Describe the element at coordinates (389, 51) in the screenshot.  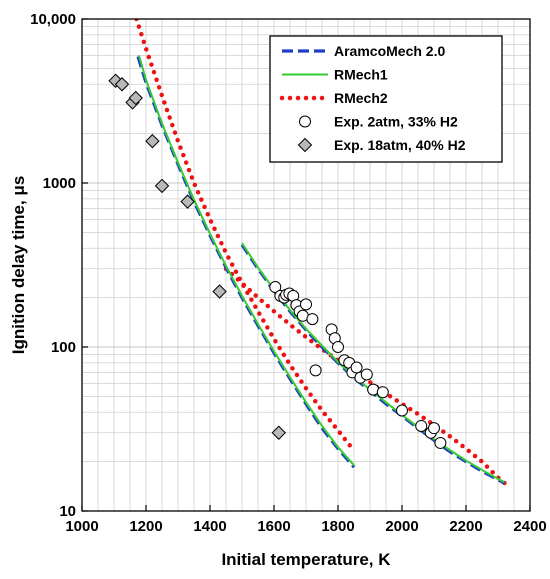
I see `legend-label-aramcomech-2-0: AramcoMech 2.0` at that location.